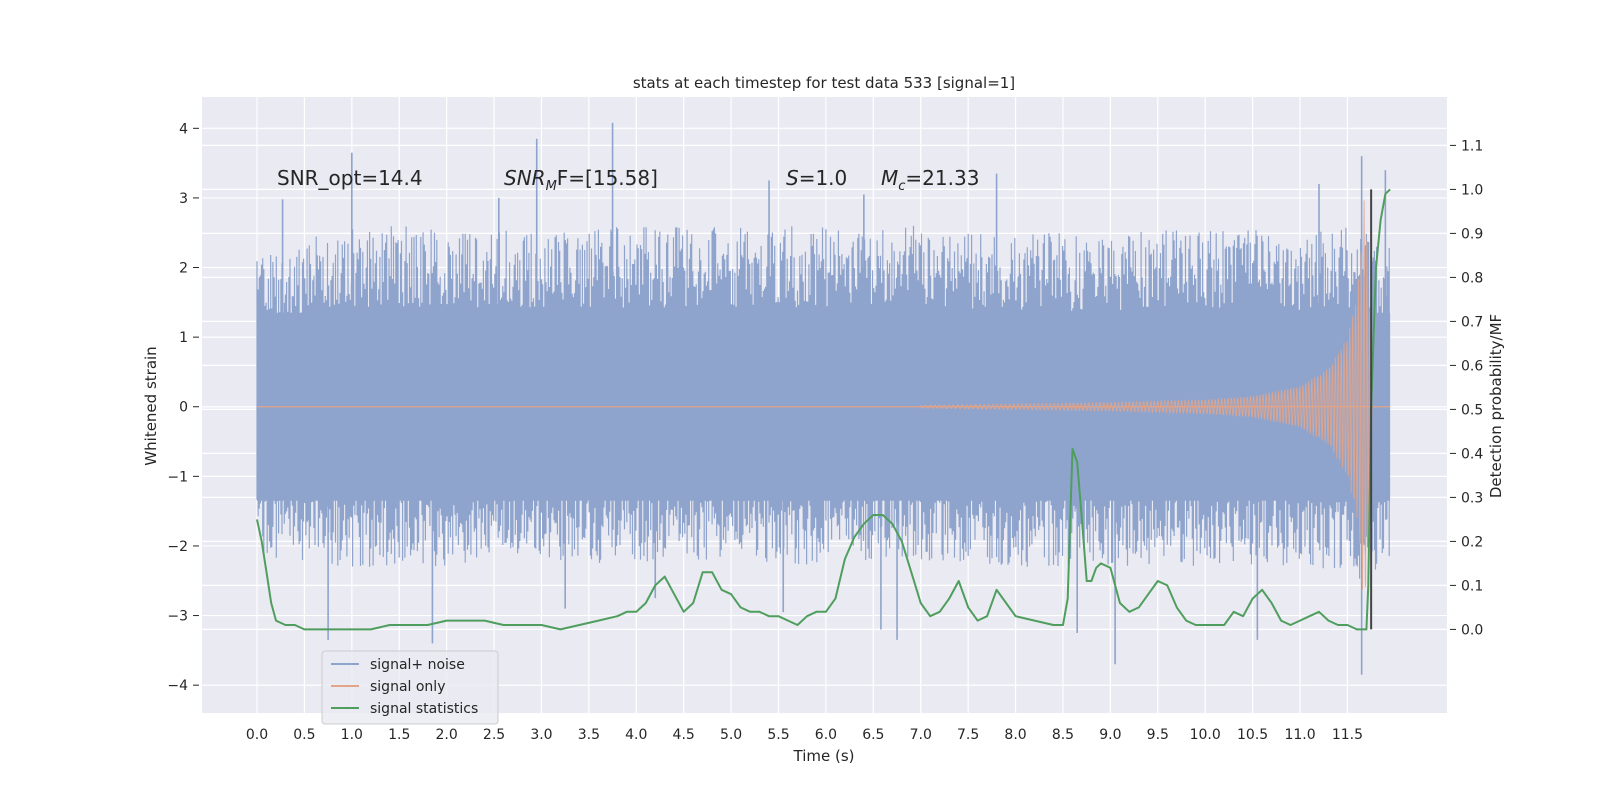 The width and height of the screenshot is (1600, 800). I want to click on x-tick-label: 1.0, so click(352, 735).